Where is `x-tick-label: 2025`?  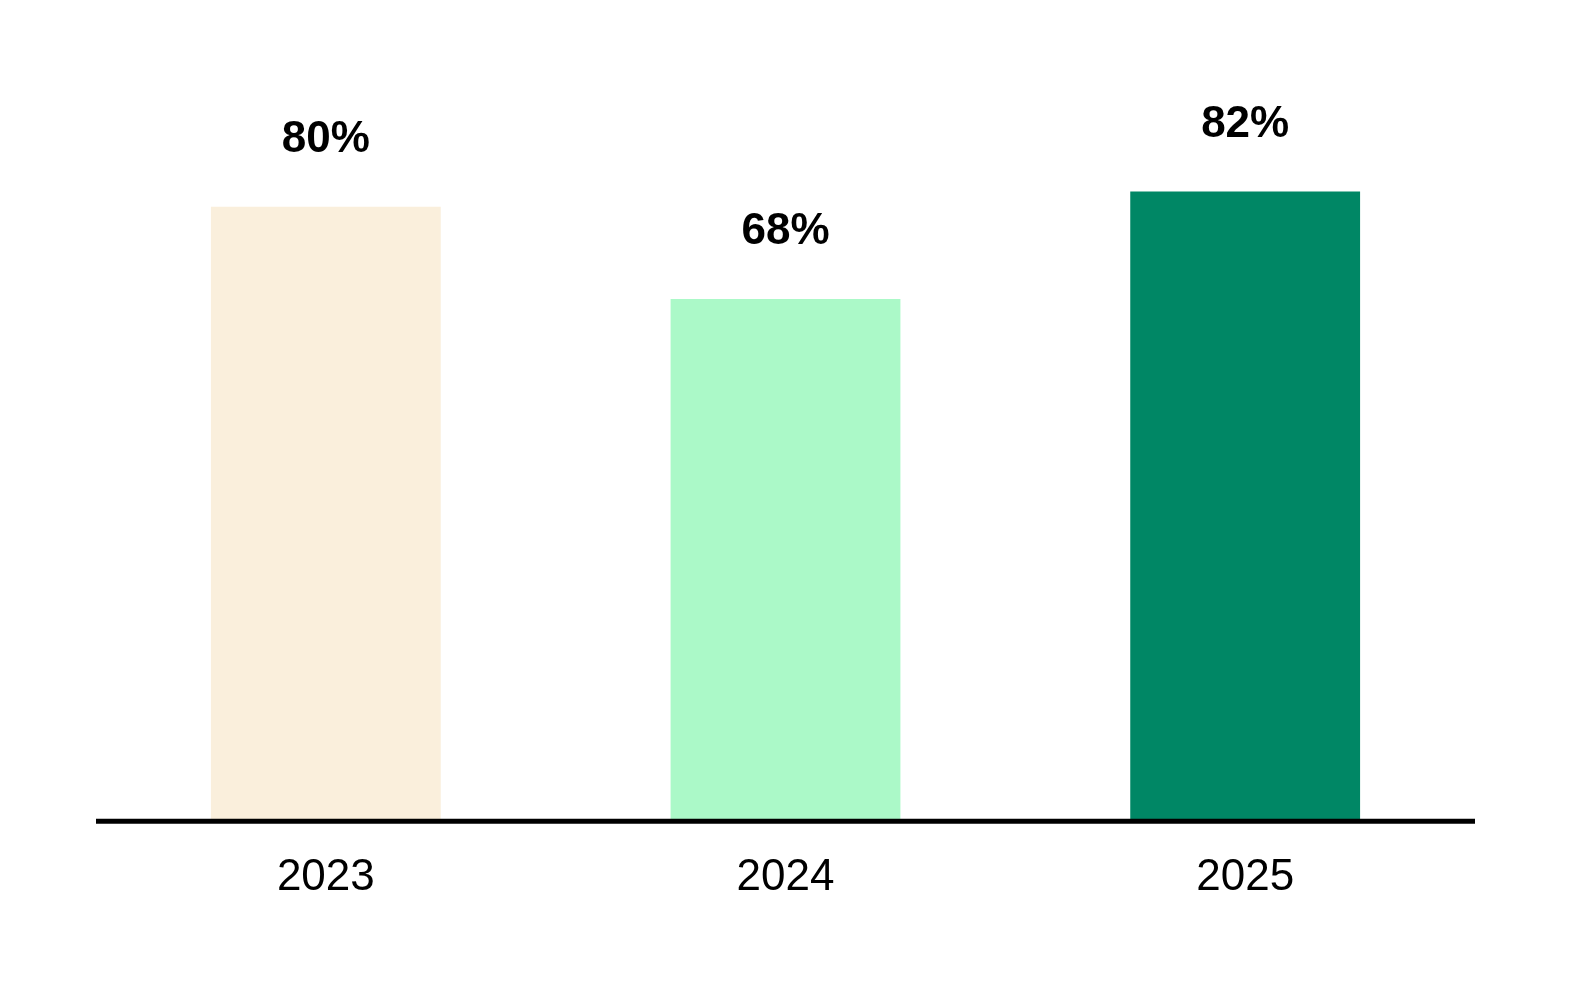
x-tick-label: 2025 is located at coordinates (1245, 874).